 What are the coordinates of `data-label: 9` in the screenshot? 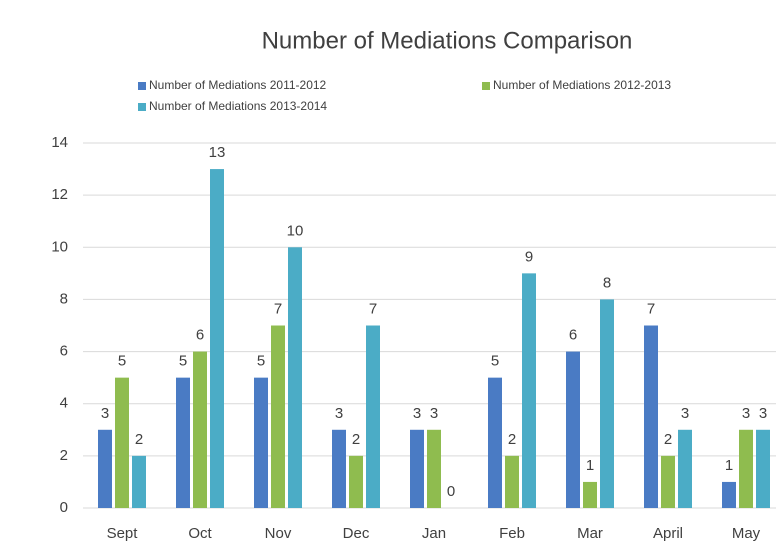 It's located at (529, 256).